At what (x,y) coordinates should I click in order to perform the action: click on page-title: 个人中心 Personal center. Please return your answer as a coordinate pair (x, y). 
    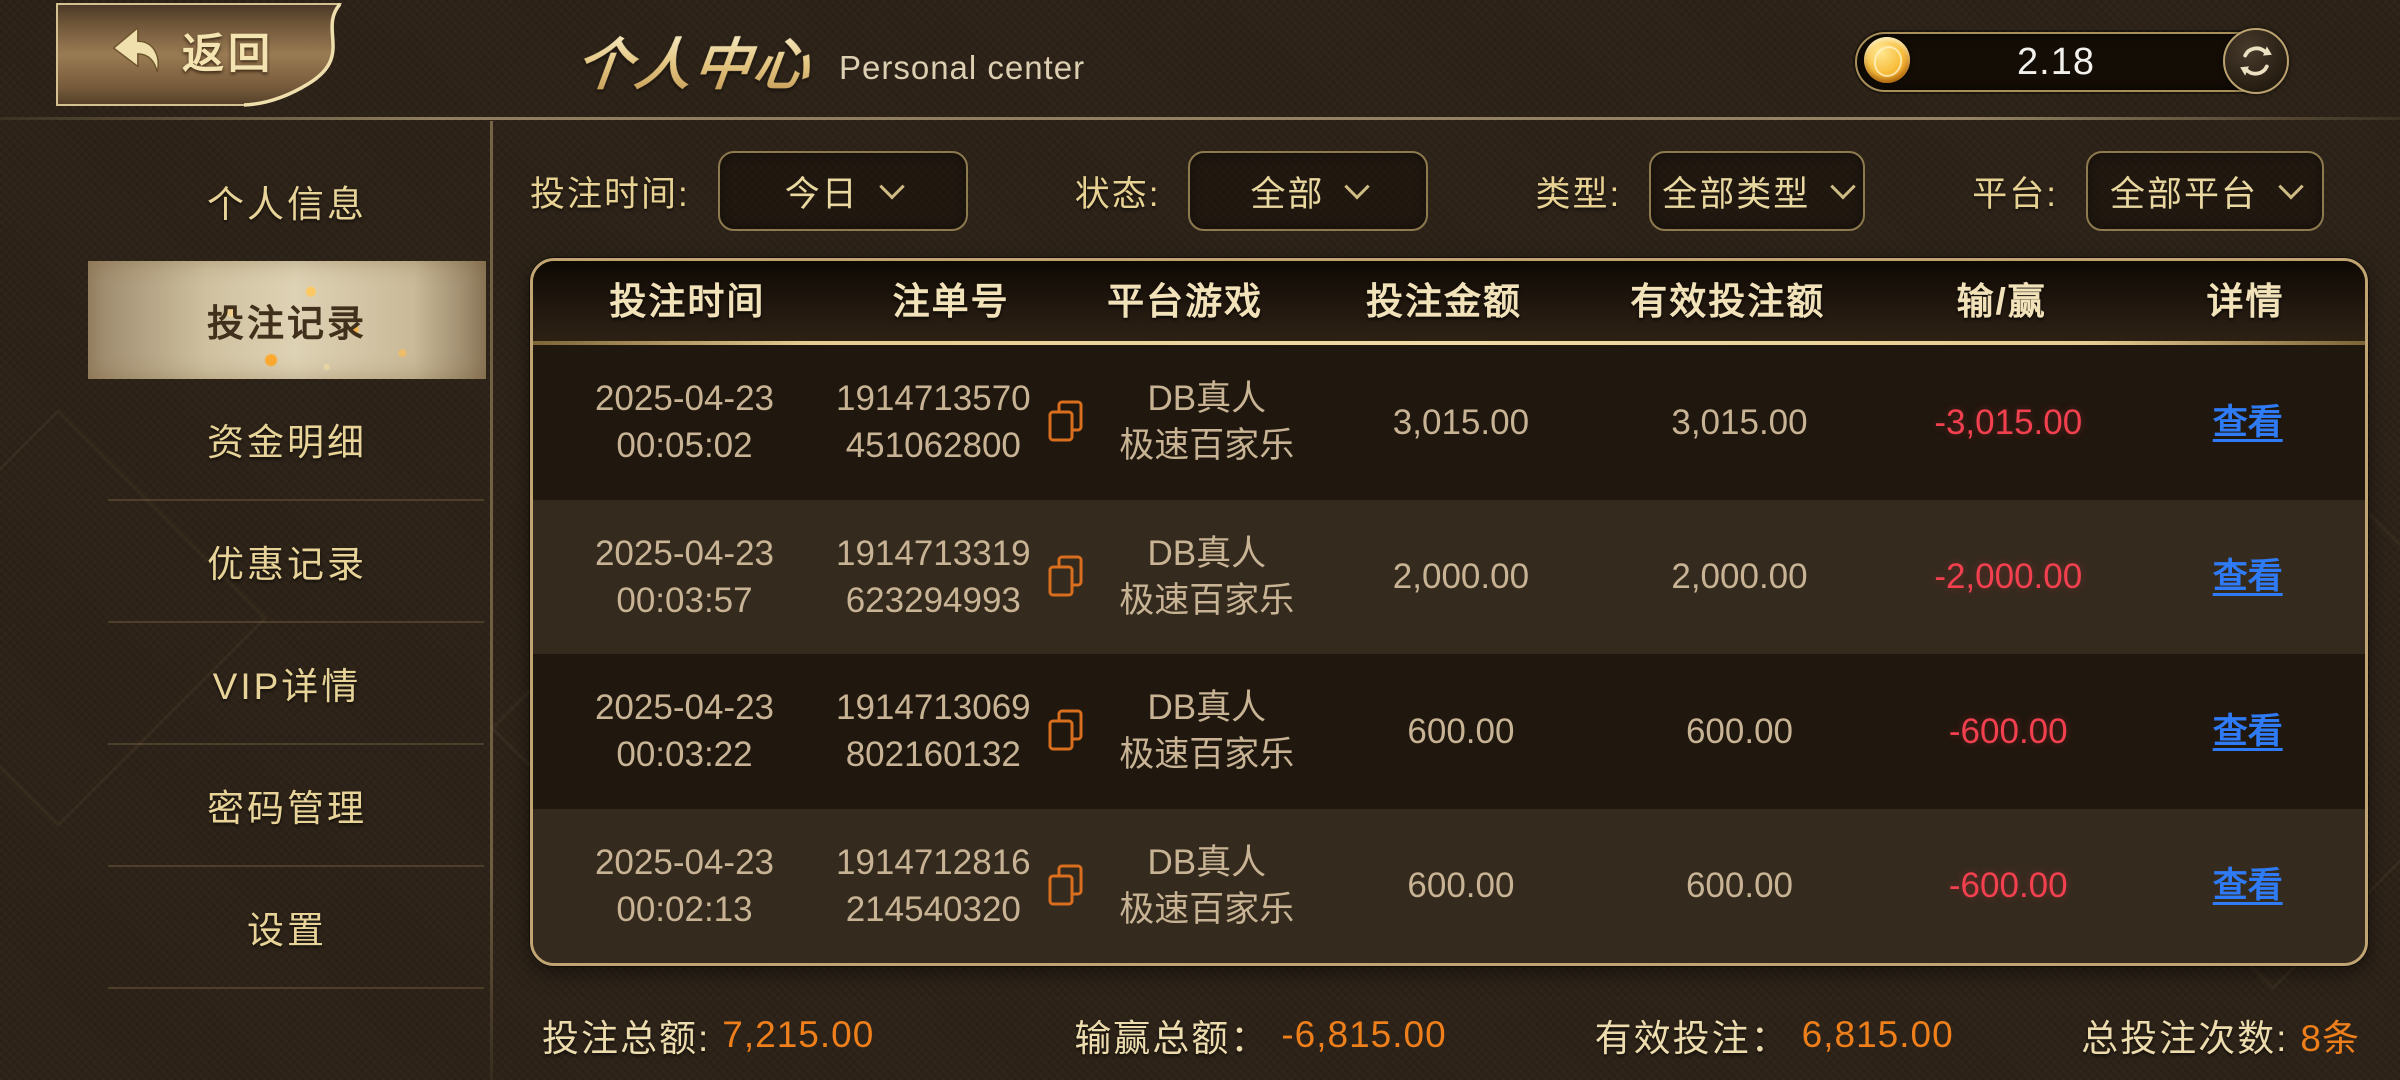
    Looking at the image, I should click on (829, 60).